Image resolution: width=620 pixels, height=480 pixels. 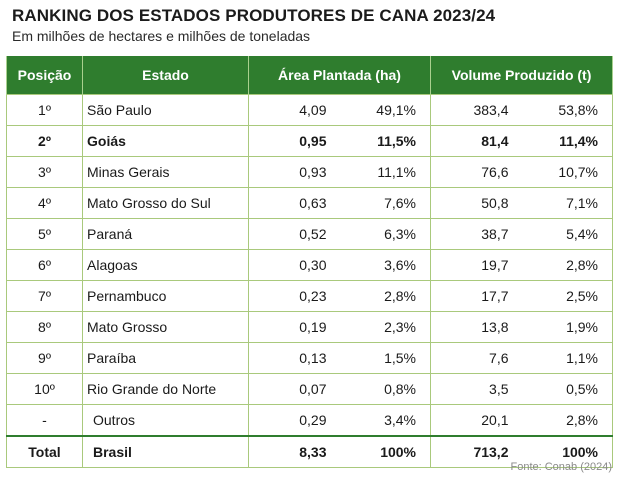 What do you see at coordinates (476, 172) in the screenshot?
I see `cell-volume: 76,6` at bounding box center [476, 172].